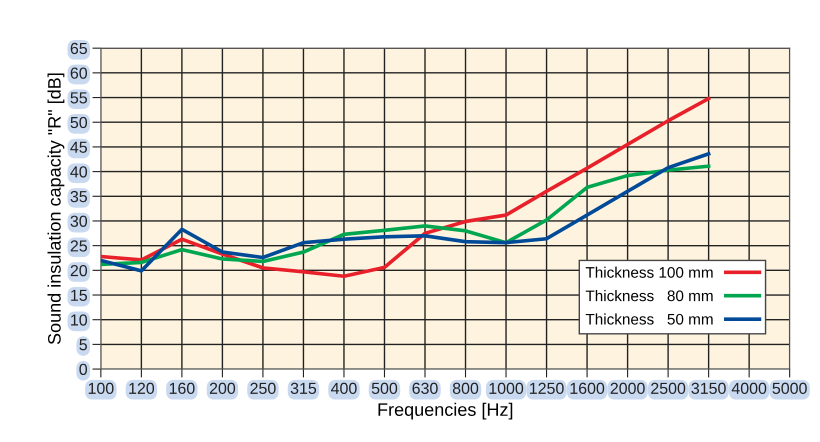  I want to click on y-tick-label: 50, so click(79, 122).